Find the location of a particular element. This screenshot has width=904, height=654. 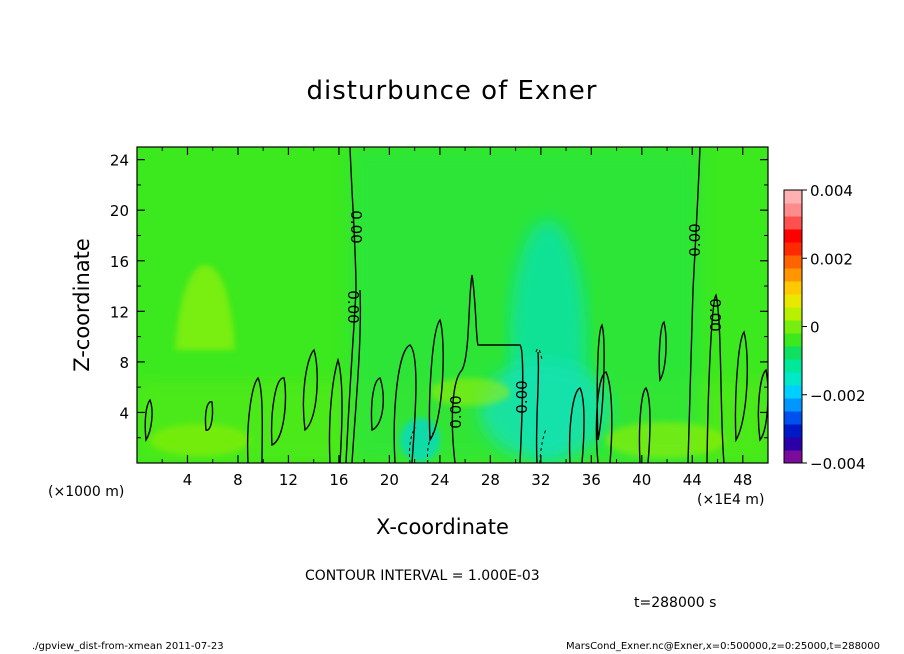

contour-interval-label: CONTOUR INTERVAL = 1.000E-03 is located at coordinates (422, 576).